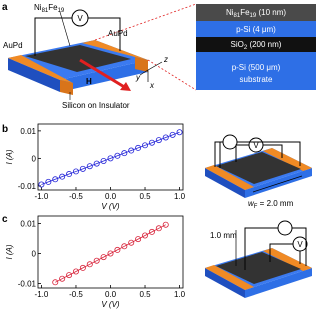 This screenshot has width=320, height=323. I want to click on plot-frame, so click(110, 157).